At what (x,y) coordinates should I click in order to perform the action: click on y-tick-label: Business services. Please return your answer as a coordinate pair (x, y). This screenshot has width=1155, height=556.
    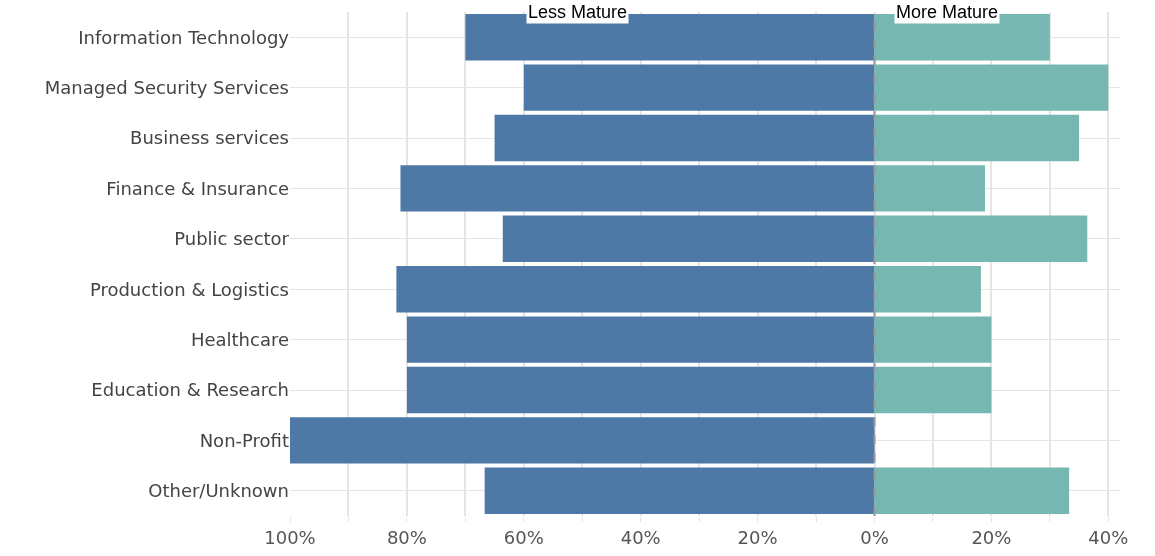
    Looking at the image, I should click on (209, 138).